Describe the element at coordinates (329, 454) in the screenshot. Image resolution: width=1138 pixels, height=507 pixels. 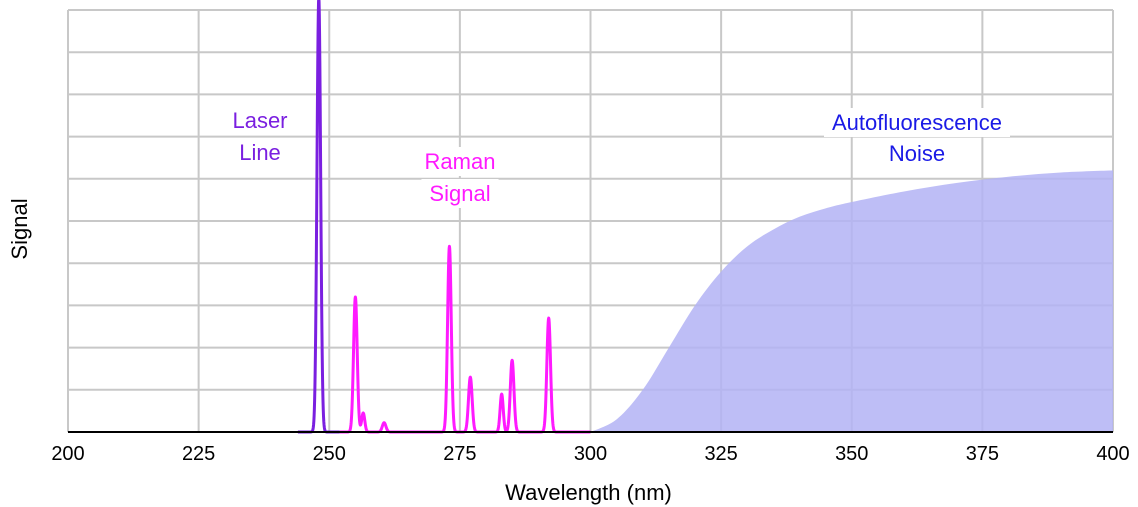
I see `x-tick-label: 250` at that location.